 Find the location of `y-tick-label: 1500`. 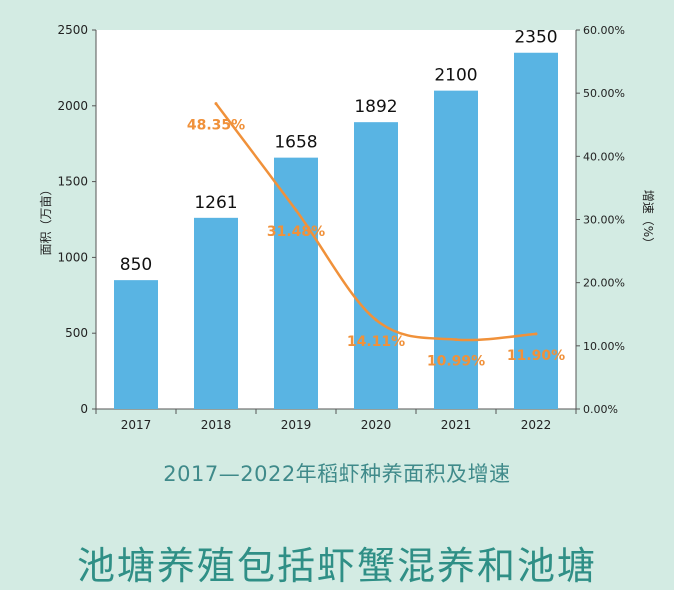

y-tick-label: 1500 is located at coordinates (72, 182).